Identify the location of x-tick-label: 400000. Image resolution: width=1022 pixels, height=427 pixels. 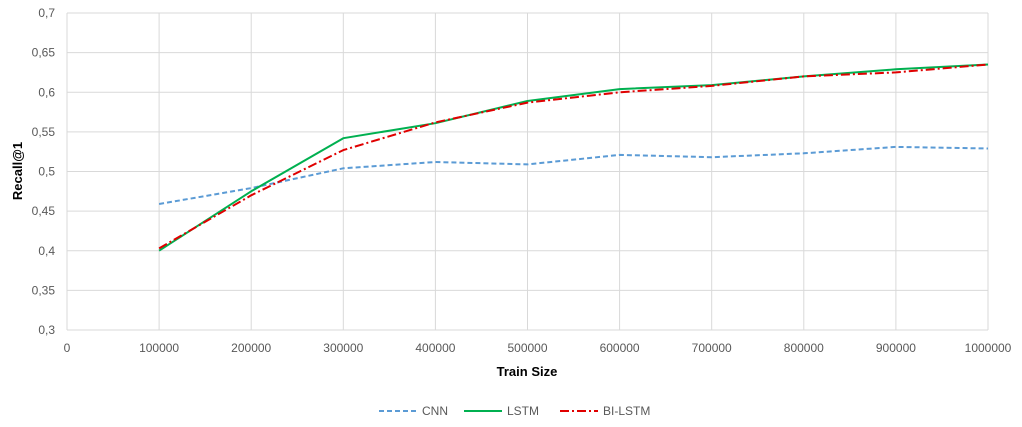
(435, 348).